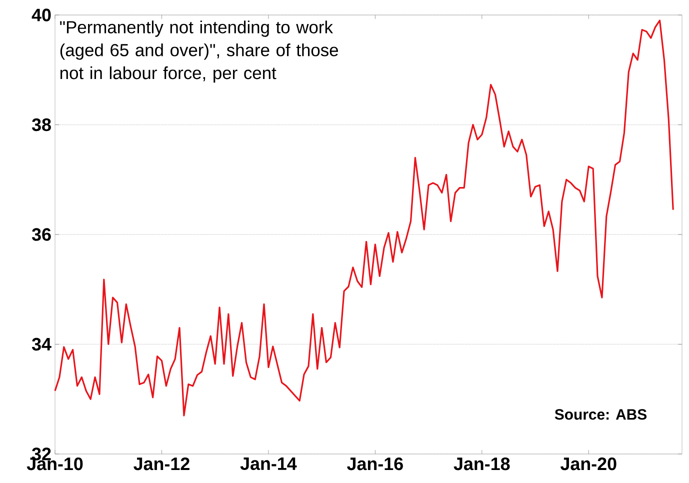 The image size is (689, 483). What do you see at coordinates (268, 464) in the screenshot?
I see `x-tick-label: Jan-14` at bounding box center [268, 464].